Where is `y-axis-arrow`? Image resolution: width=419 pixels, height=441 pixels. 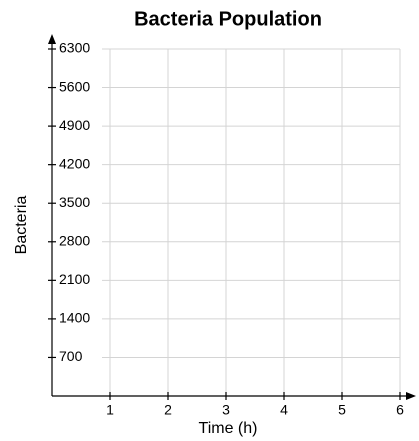
y-axis-arrow is located at coordinates (52, 39).